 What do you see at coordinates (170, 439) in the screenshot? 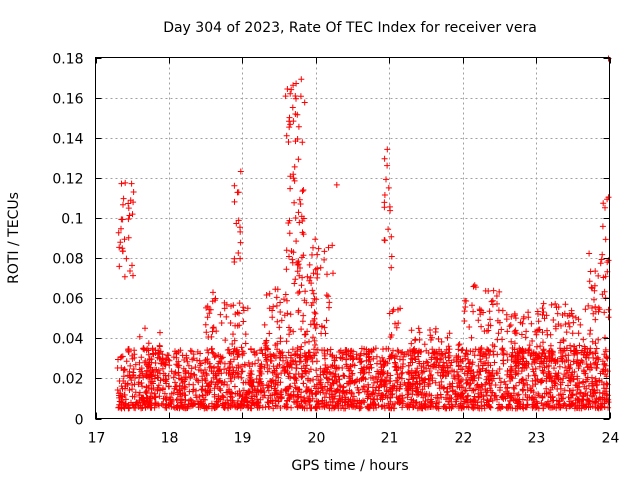
I see `x-tick-label: 18` at bounding box center [170, 439].